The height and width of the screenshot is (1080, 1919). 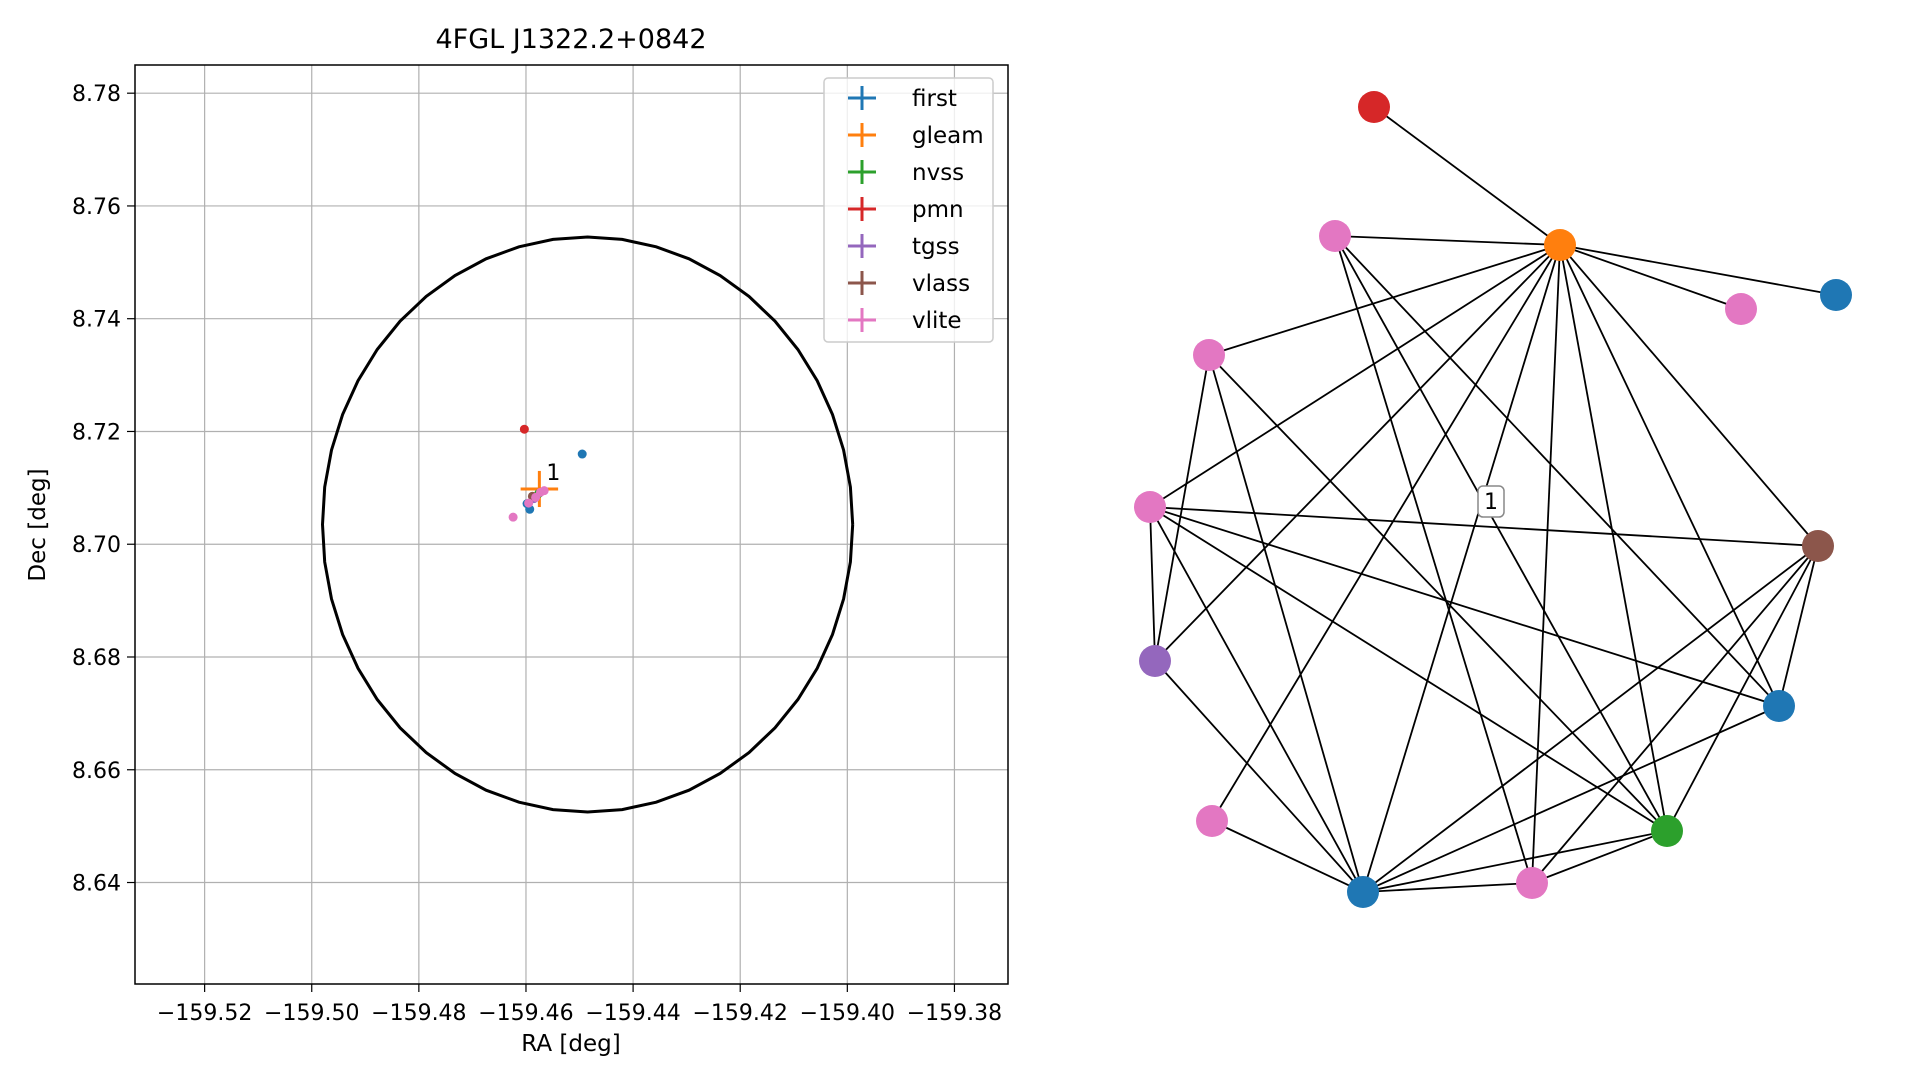 I want to click on label-box-text: 1, so click(x=1491, y=502).